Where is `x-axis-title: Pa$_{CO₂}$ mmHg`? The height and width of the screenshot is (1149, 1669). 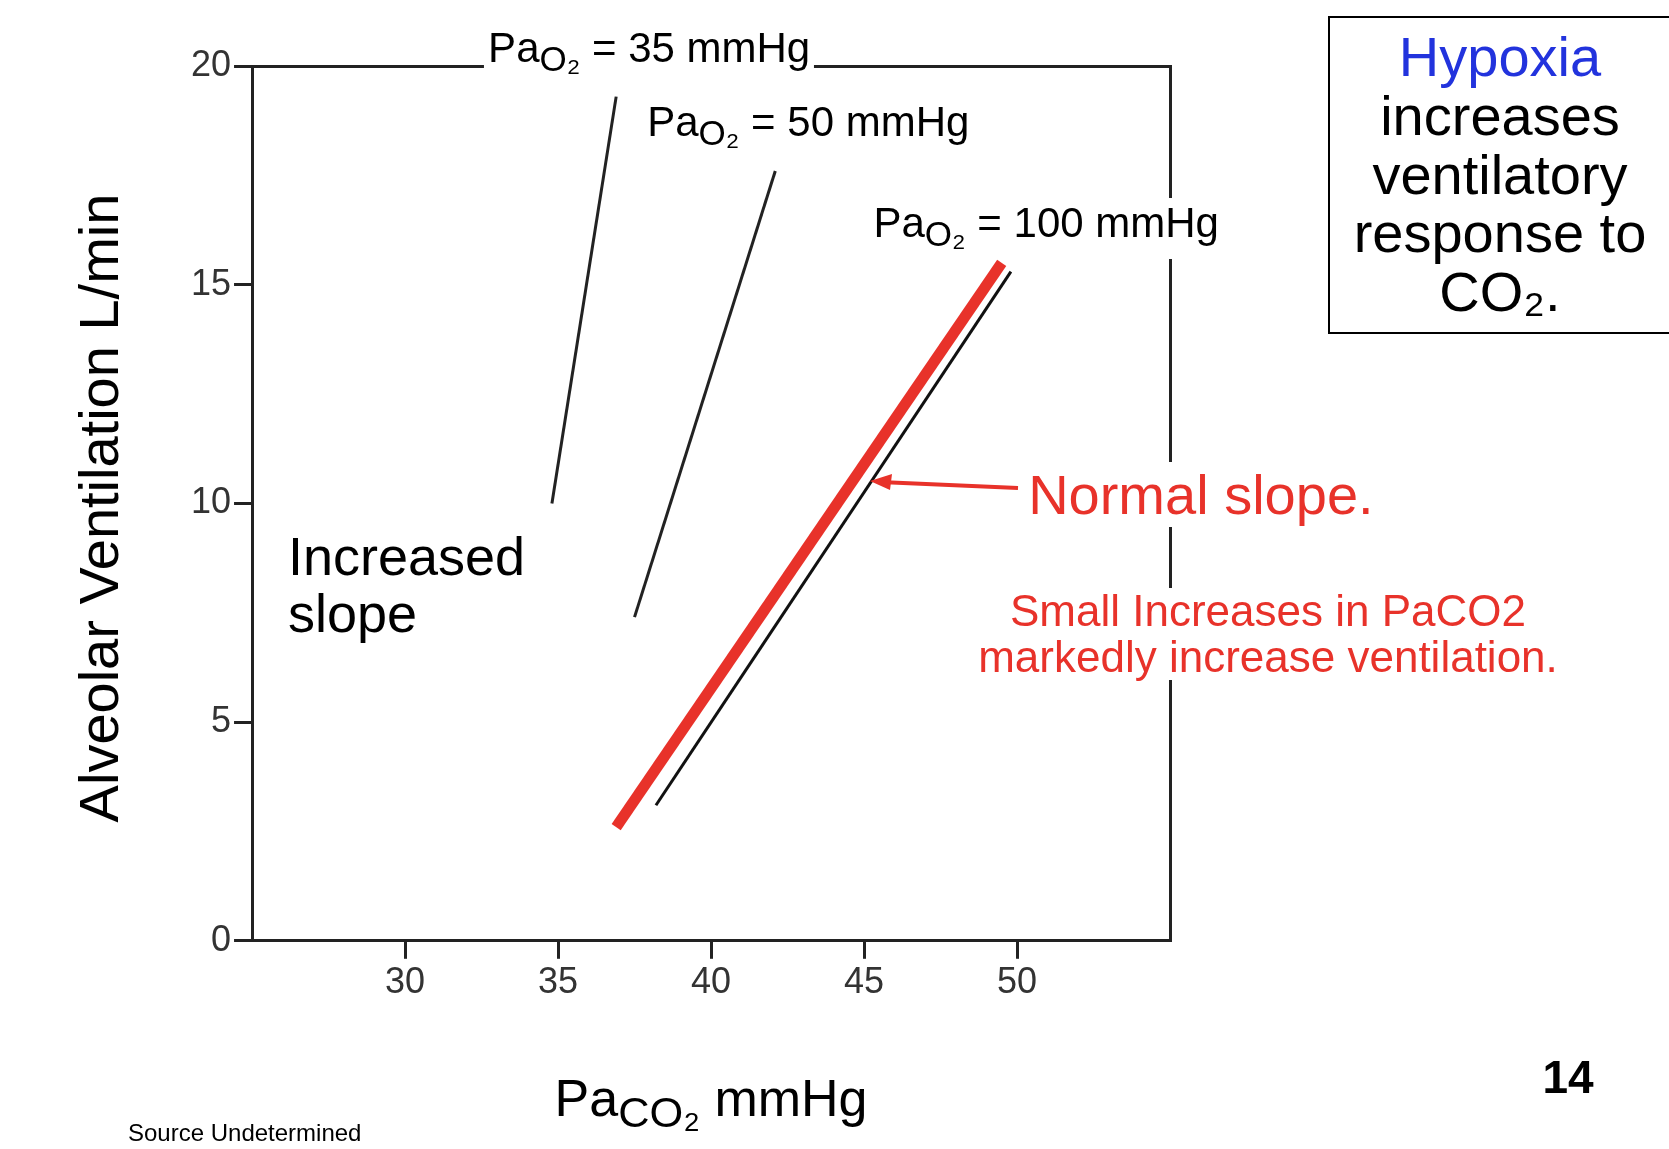
x-axis-title: Pa$_{CO₂}$ mmHg is located at coordinates (711, 1103).